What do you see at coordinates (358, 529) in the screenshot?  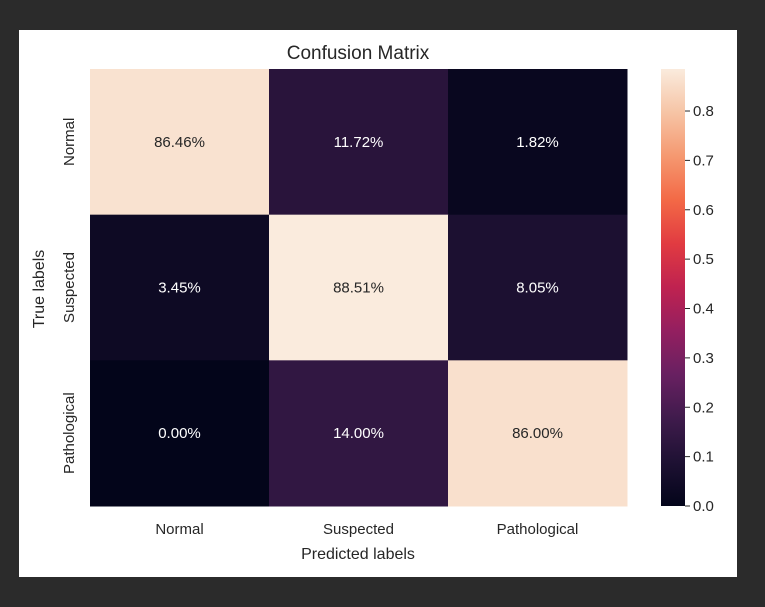 I see `x-tick-label: Suspected` at bounding box center [358, 529].